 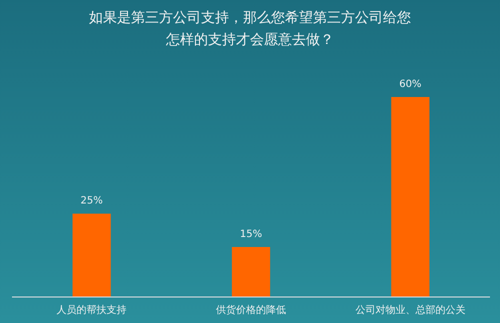 What do you see at coordinates (410, 84) in the screenshot?
I see `data-label: 60%` at bounding box center [410, 84].